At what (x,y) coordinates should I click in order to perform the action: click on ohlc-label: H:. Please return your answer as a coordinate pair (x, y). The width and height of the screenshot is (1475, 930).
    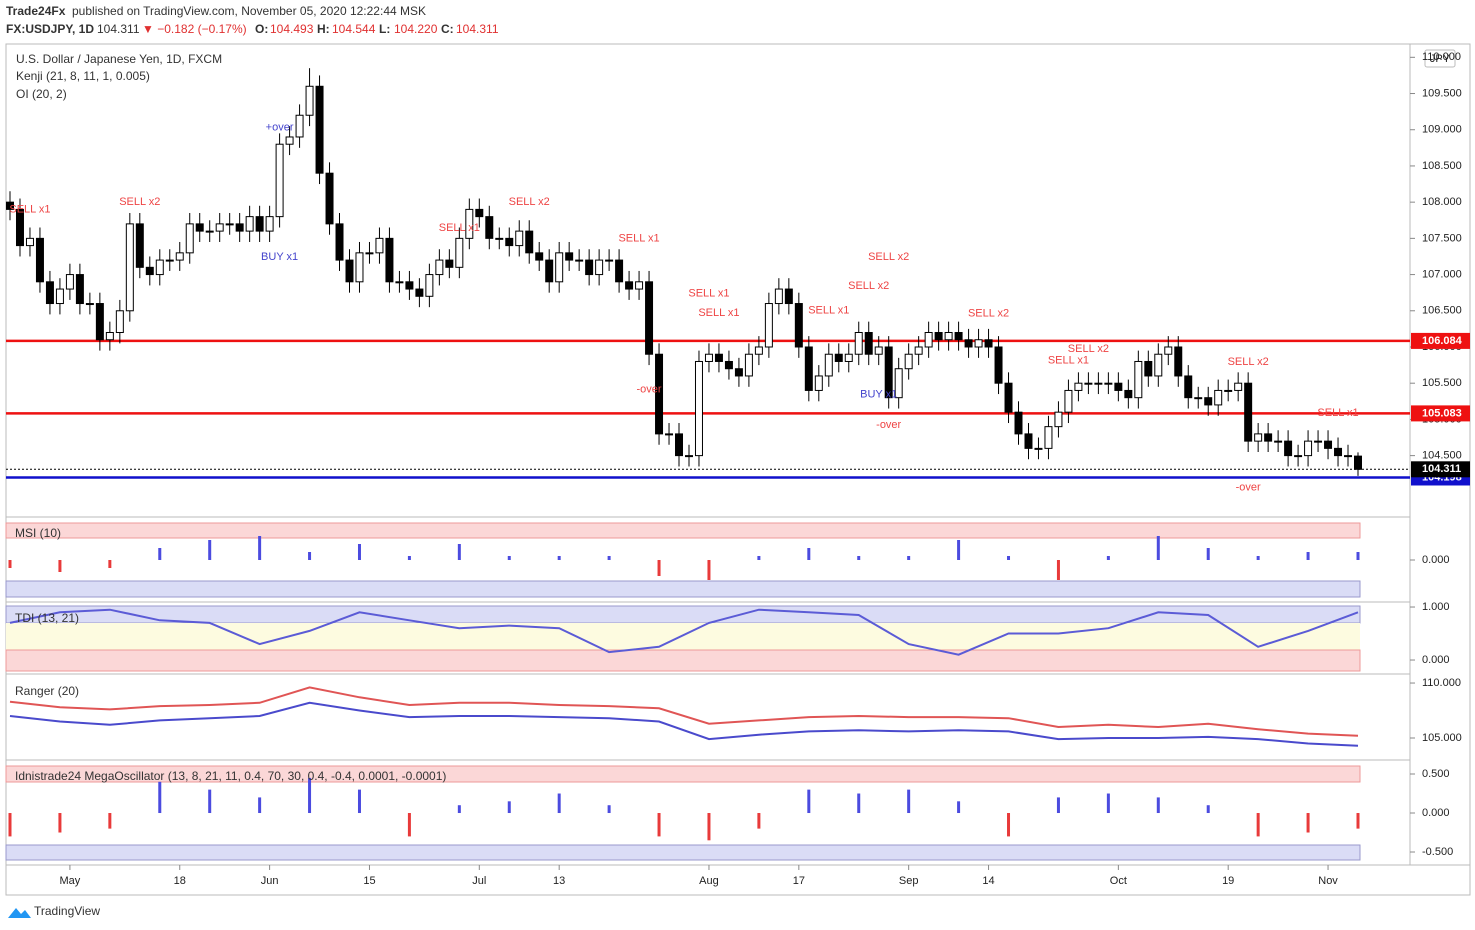
    Looking at the image, I should click on (323, 29).